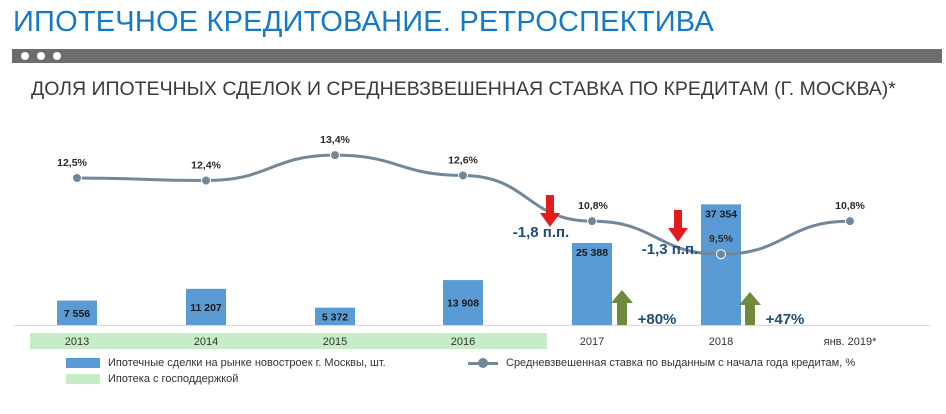 Image resolution: width=946 pixels, height=414 pixels. What do you see at coordinates (850, 342) in the screenshot?
I see `x-tick-label: янв. 2019*` at bounding box center [850, 342].